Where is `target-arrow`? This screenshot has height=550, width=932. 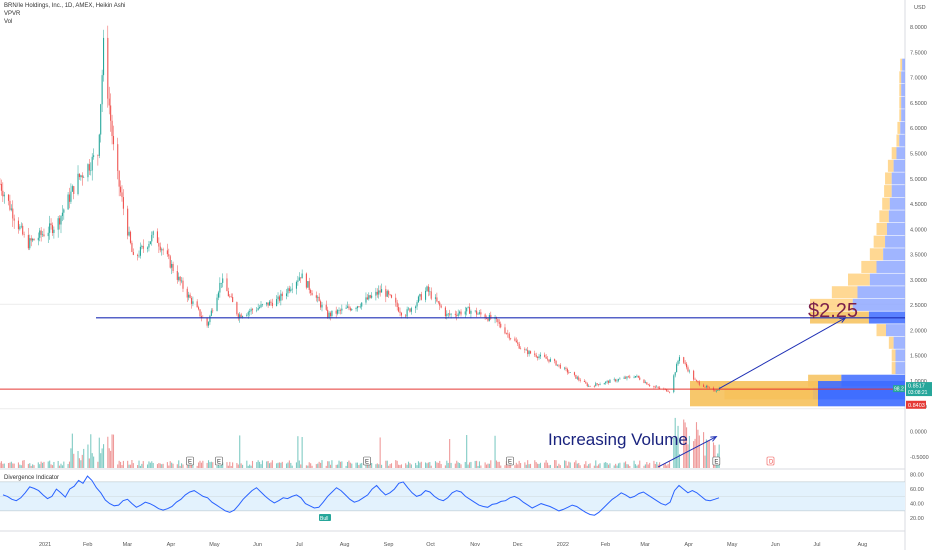 target-arrow is located at coordinates (782, 353).